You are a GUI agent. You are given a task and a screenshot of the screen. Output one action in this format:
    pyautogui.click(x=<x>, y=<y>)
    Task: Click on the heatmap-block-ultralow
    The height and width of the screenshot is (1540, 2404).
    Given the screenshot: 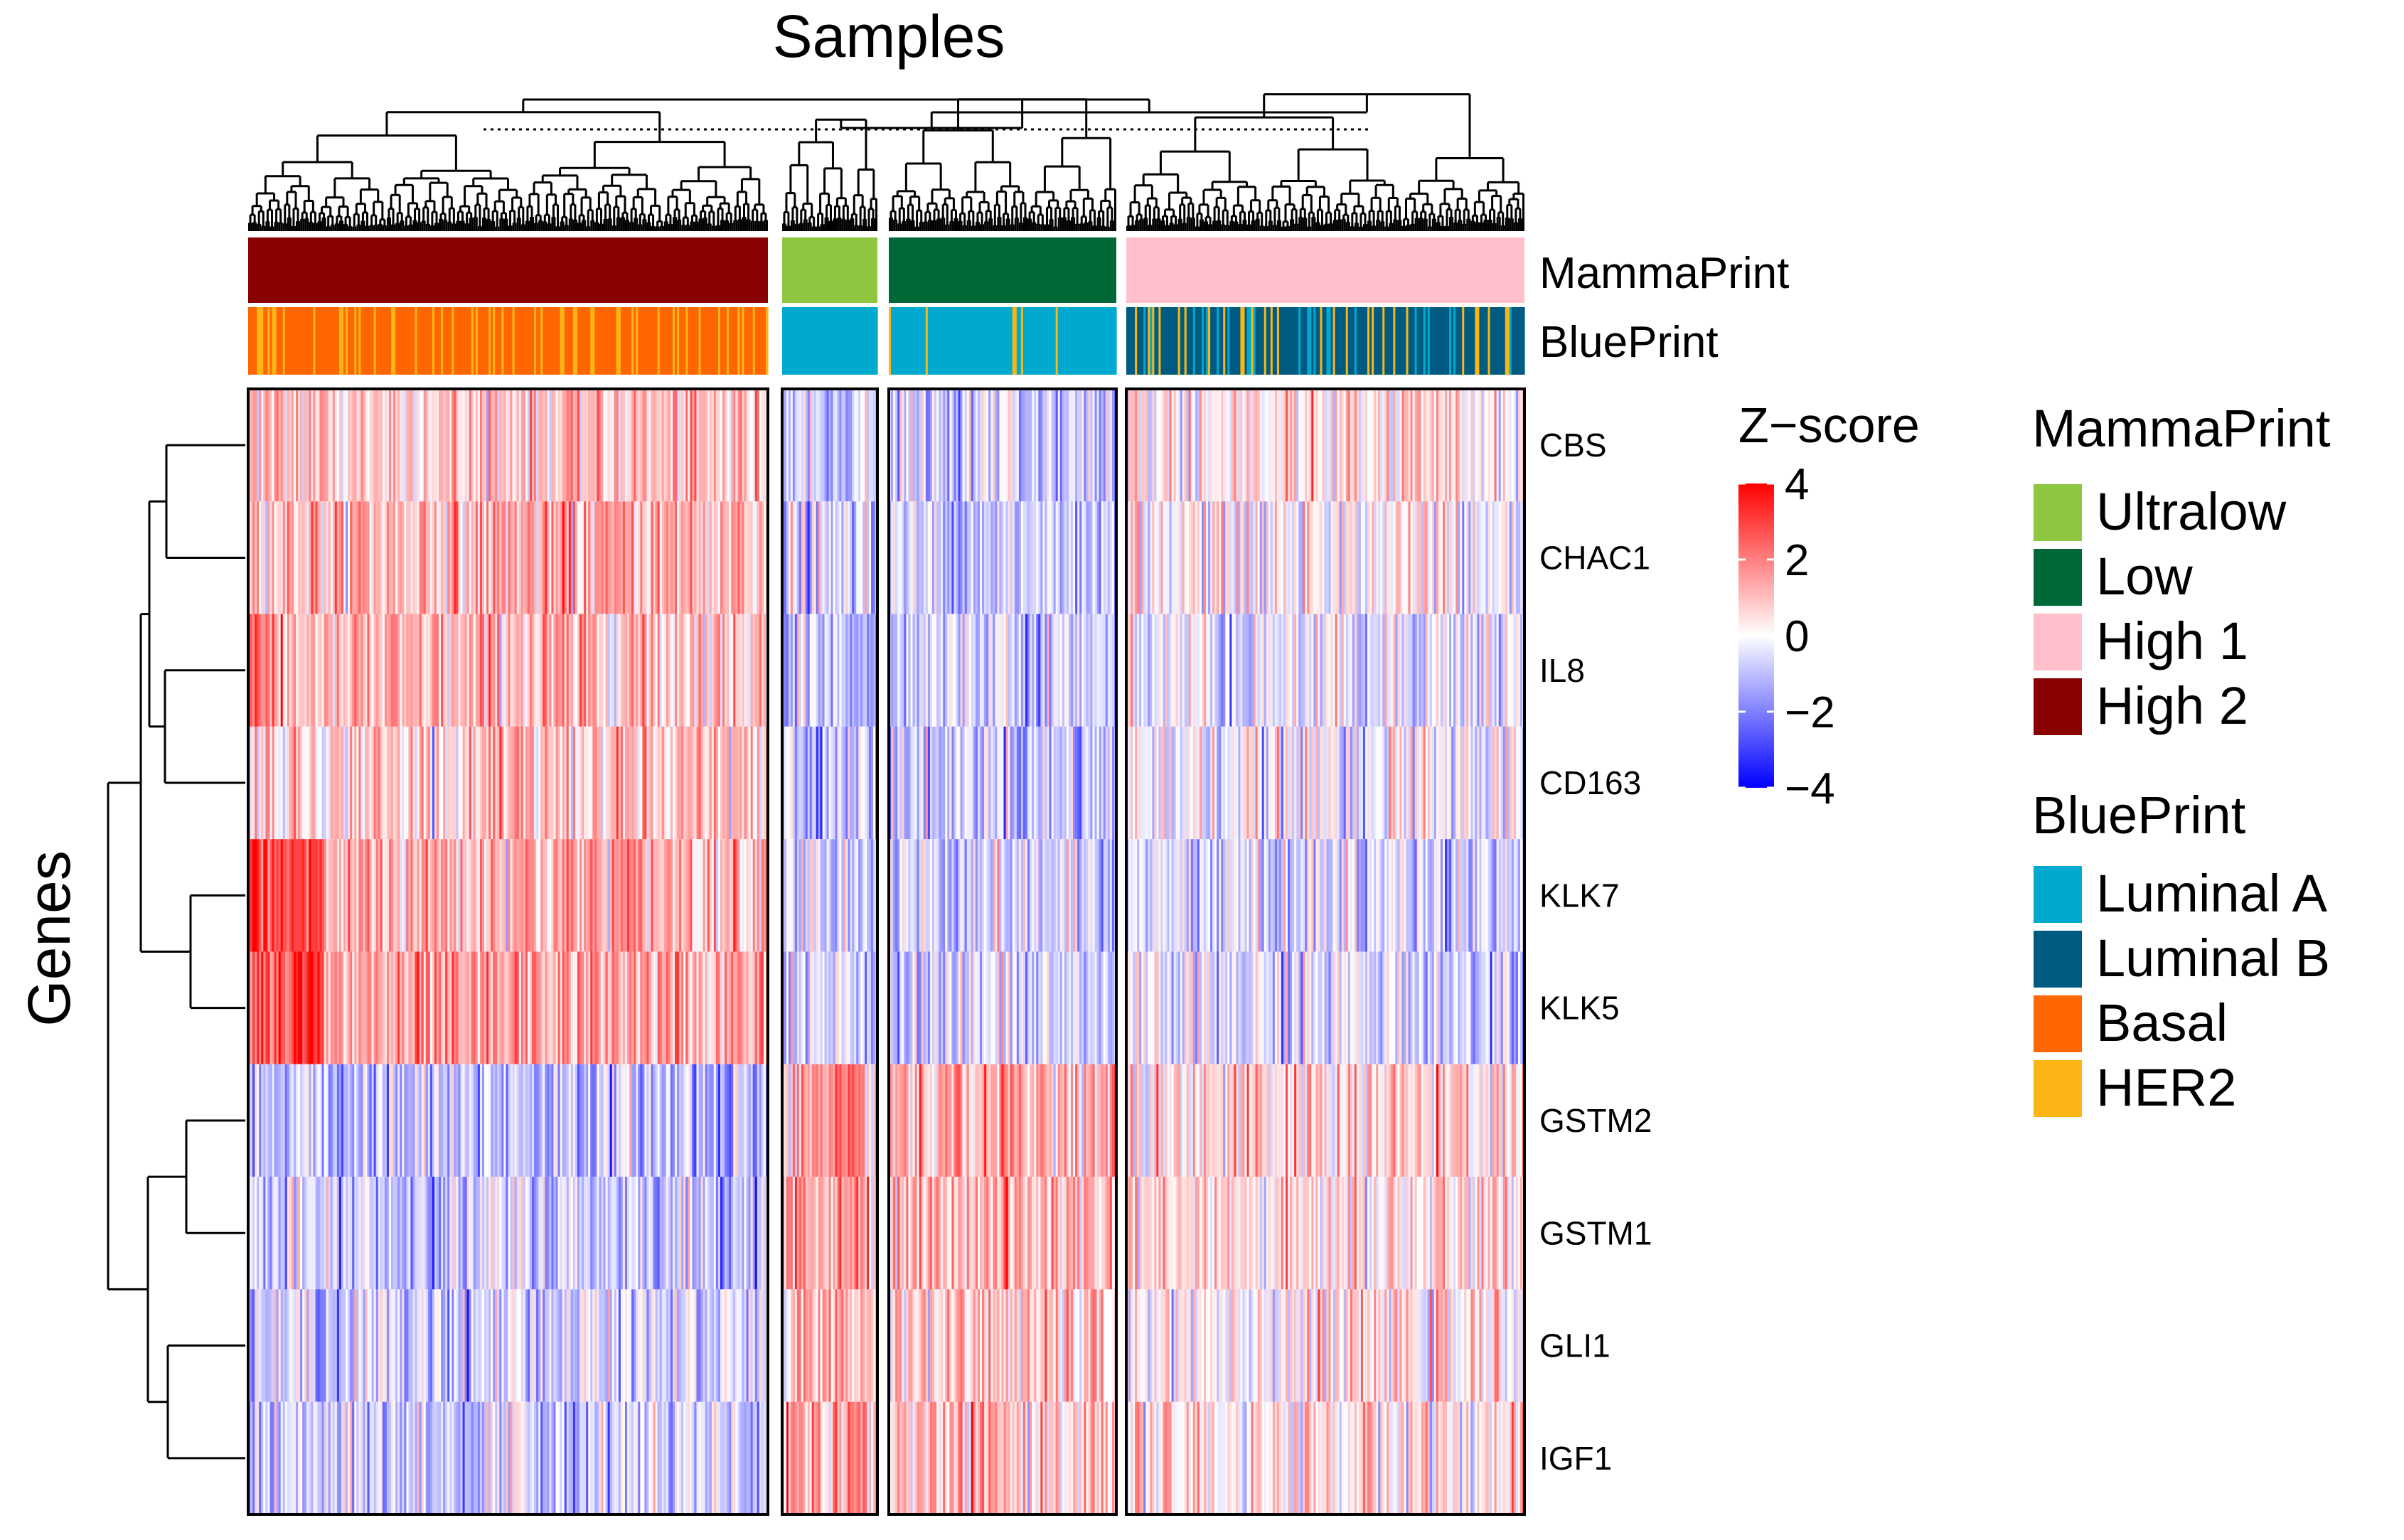 What is the action you would take?
    pyautogui.click(x=830, y=951)
    